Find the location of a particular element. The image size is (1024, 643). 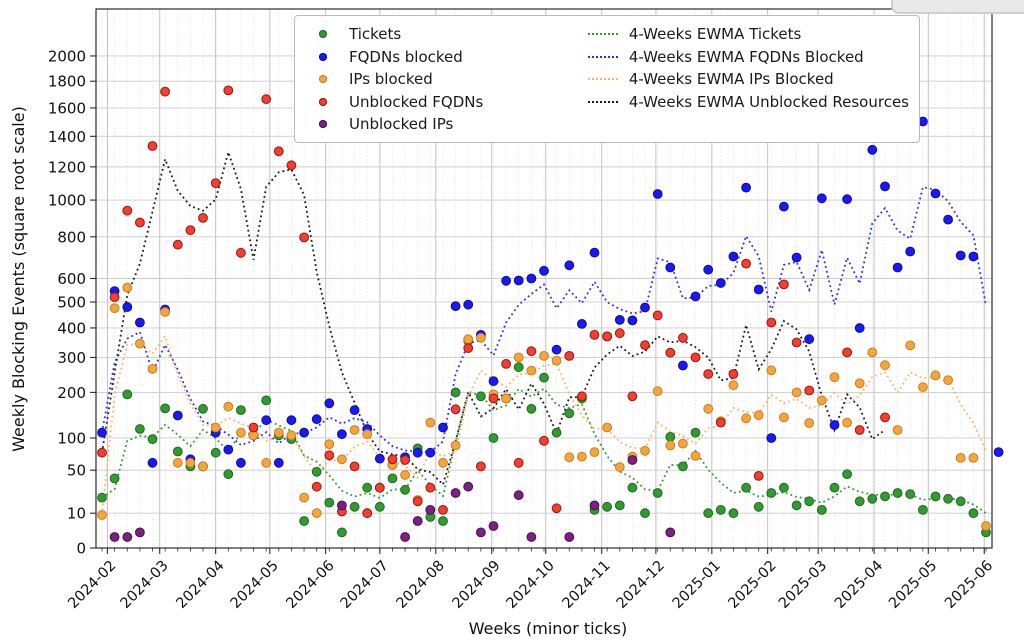

unblocked-fqdns-marker-icon is located at coordinates (323, 101).